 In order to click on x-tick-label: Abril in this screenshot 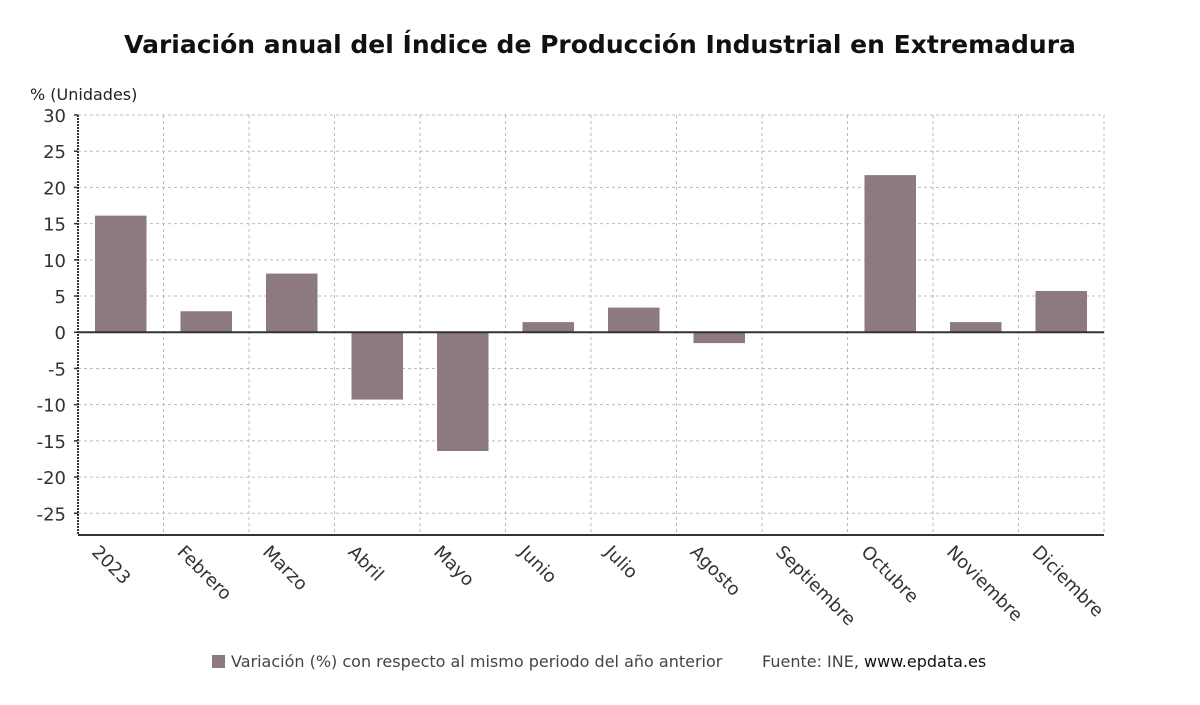, I will do `click(366, 564)`.